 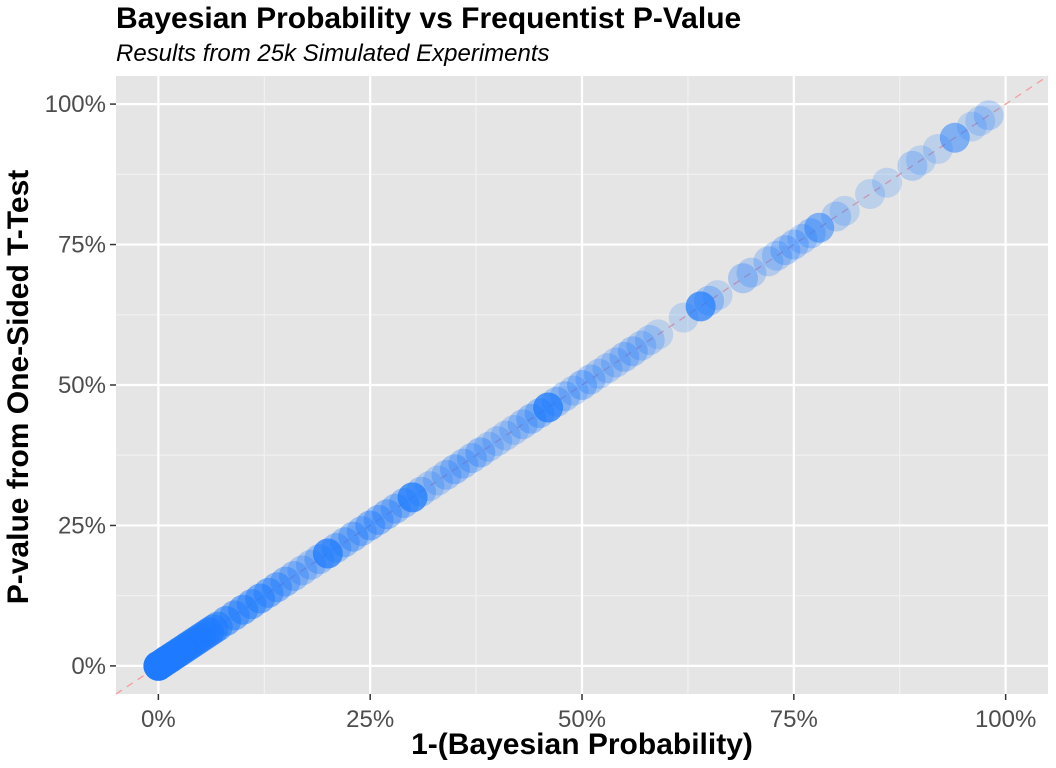 What do you see at coordinates (158, 719) in the screenshot?
I see `x-tick-label: 0%` at bounding box center [158, 719].